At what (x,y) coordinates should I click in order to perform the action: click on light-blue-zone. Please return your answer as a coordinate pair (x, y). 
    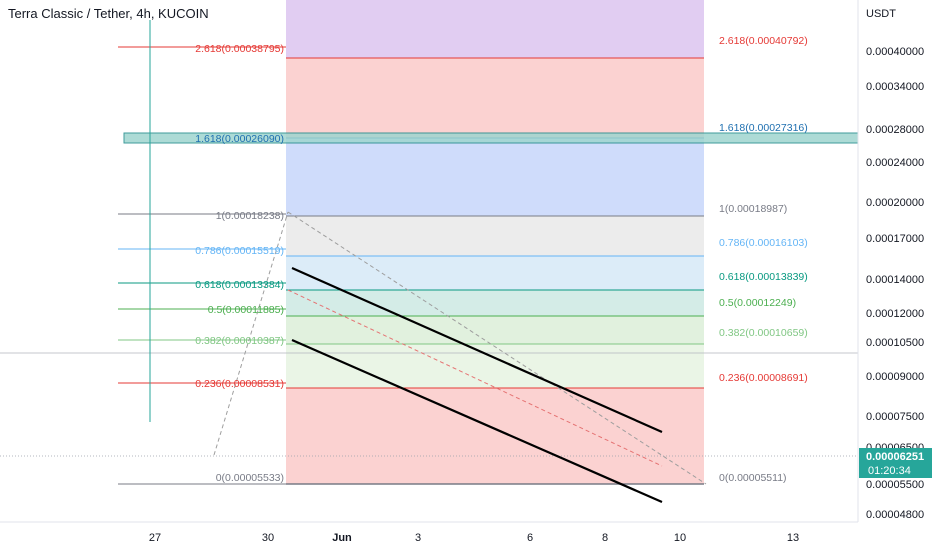
    Looking at the image, I should click on (495, 273).